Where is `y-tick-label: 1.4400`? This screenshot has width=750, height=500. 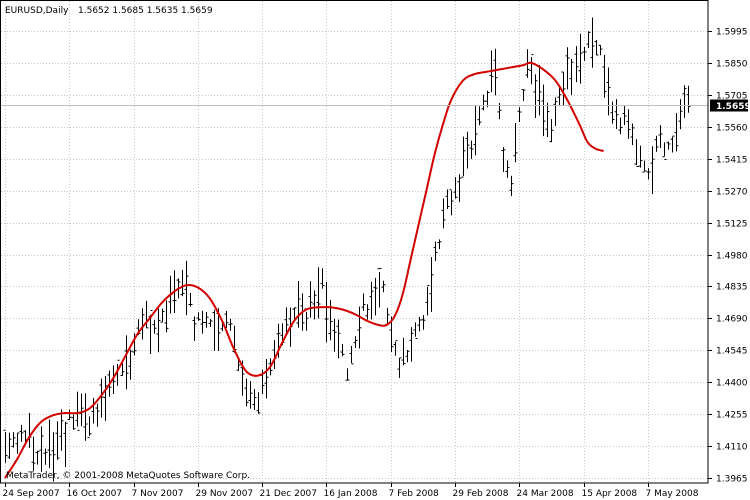
y-tick-label: 1.4400 is located at coordinates (732, 384).